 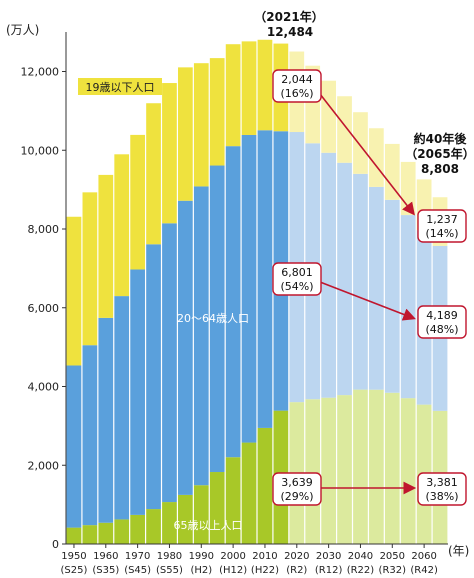 I want to click on x-tick-era: (S35), so click(x=105, y=570).